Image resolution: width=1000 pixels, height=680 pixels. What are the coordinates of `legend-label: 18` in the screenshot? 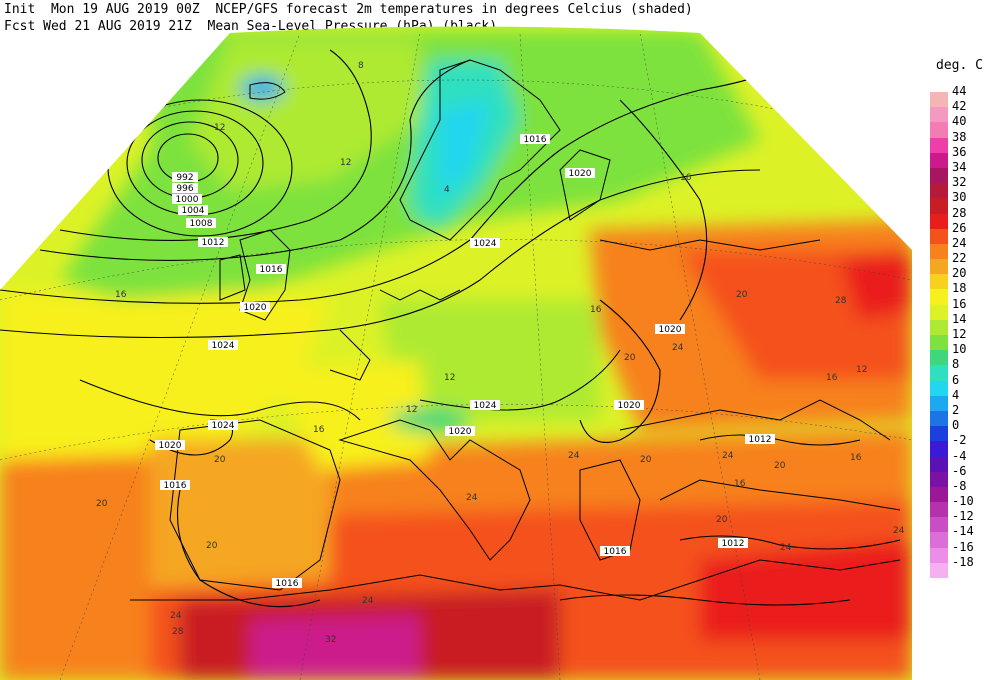 It's located at (959, 288).